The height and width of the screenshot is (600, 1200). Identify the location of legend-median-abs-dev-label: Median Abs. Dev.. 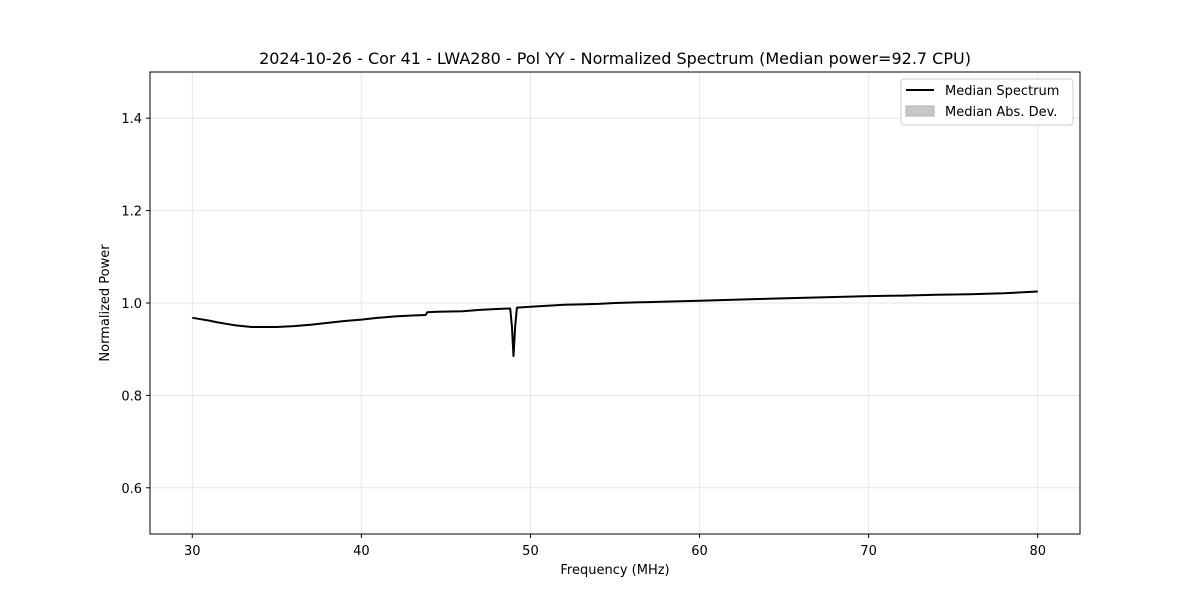
(1001, 112).